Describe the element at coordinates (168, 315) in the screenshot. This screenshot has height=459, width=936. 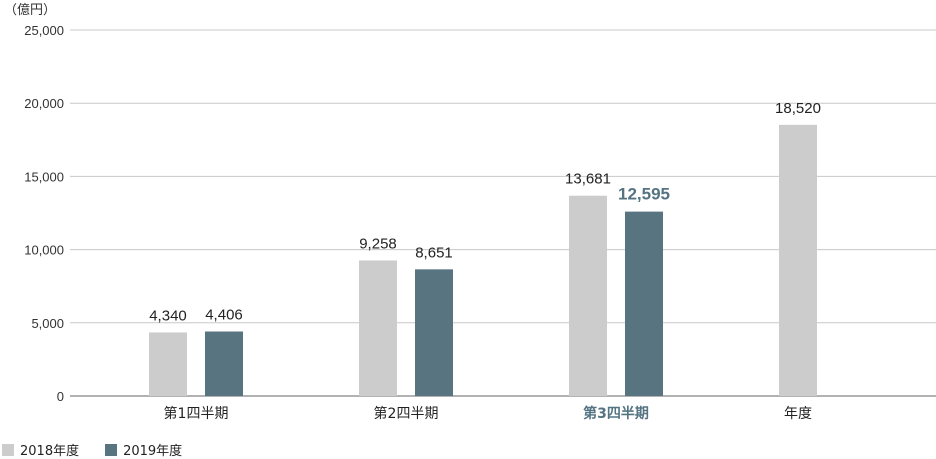
I see `value-label: 4,340` at that location.